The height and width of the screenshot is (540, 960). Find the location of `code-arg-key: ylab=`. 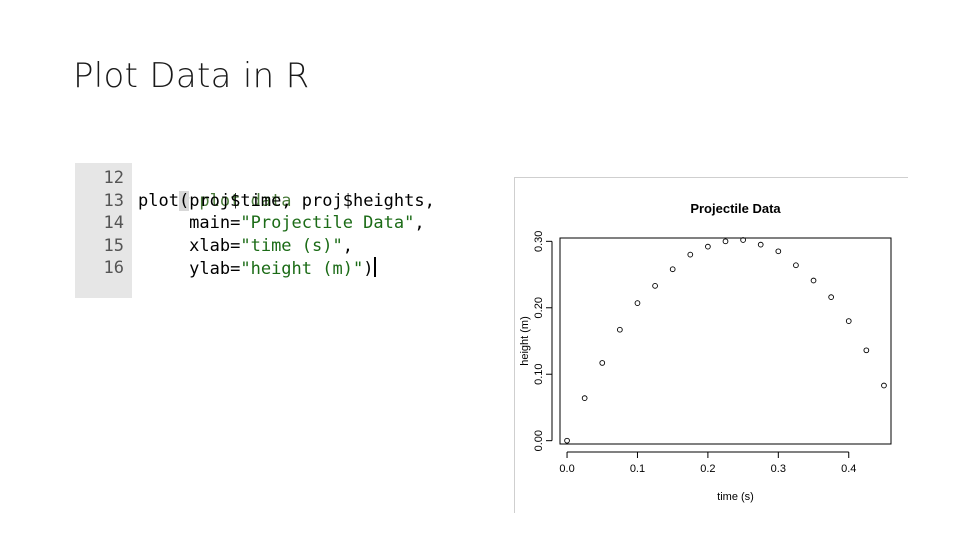

code-arg-key: ylab= is located at coordinates (189, 269).